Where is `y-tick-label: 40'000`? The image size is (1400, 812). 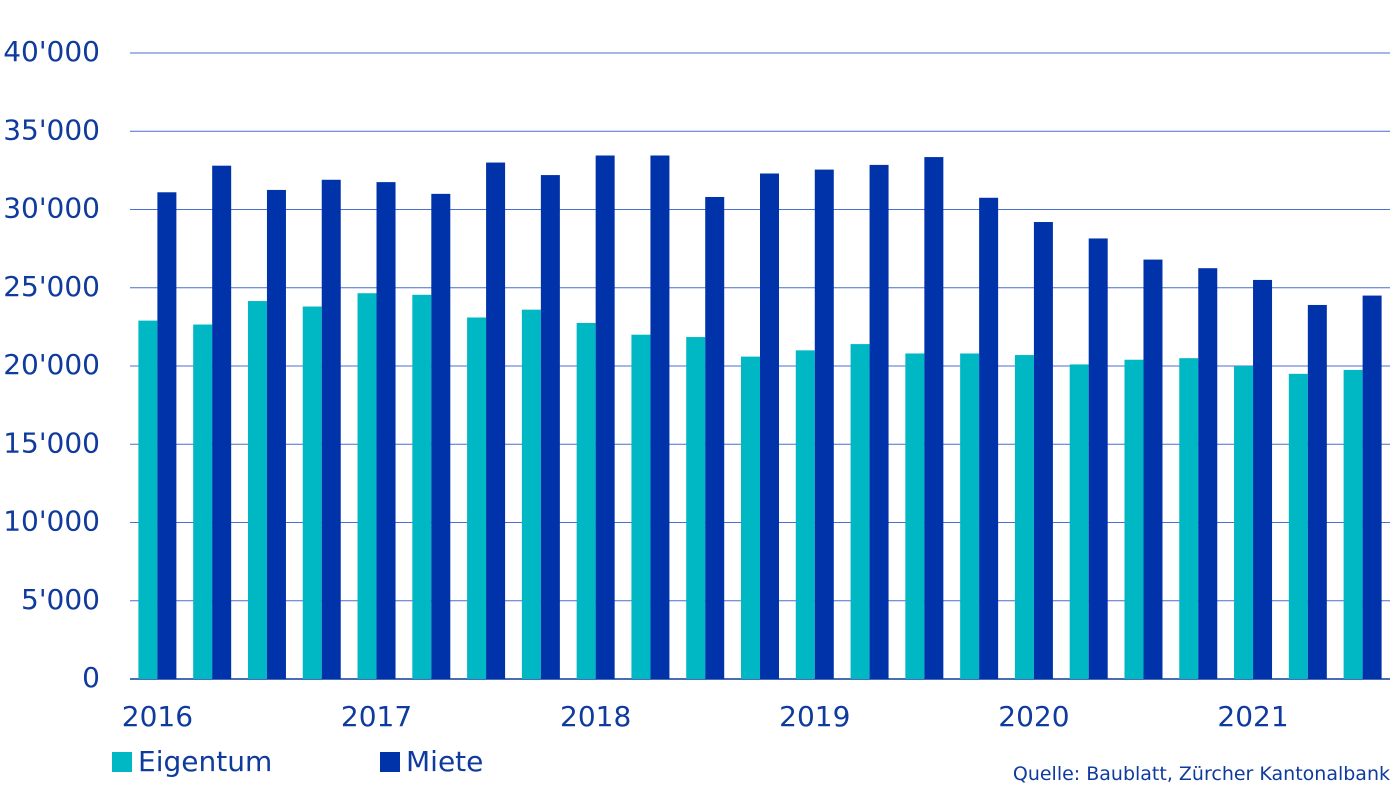 y-tick-label: 40'000 is located at coordinates (51, 51).